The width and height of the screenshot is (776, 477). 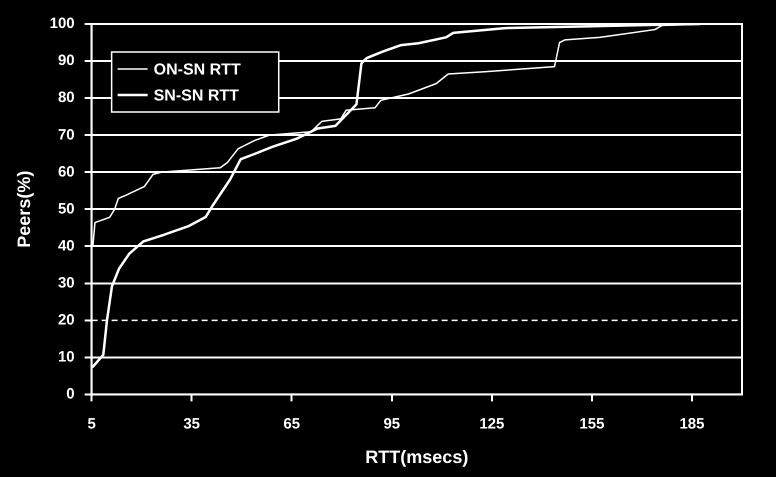 I want to click on x-tick-label: 35, so click(x=191, y=424).